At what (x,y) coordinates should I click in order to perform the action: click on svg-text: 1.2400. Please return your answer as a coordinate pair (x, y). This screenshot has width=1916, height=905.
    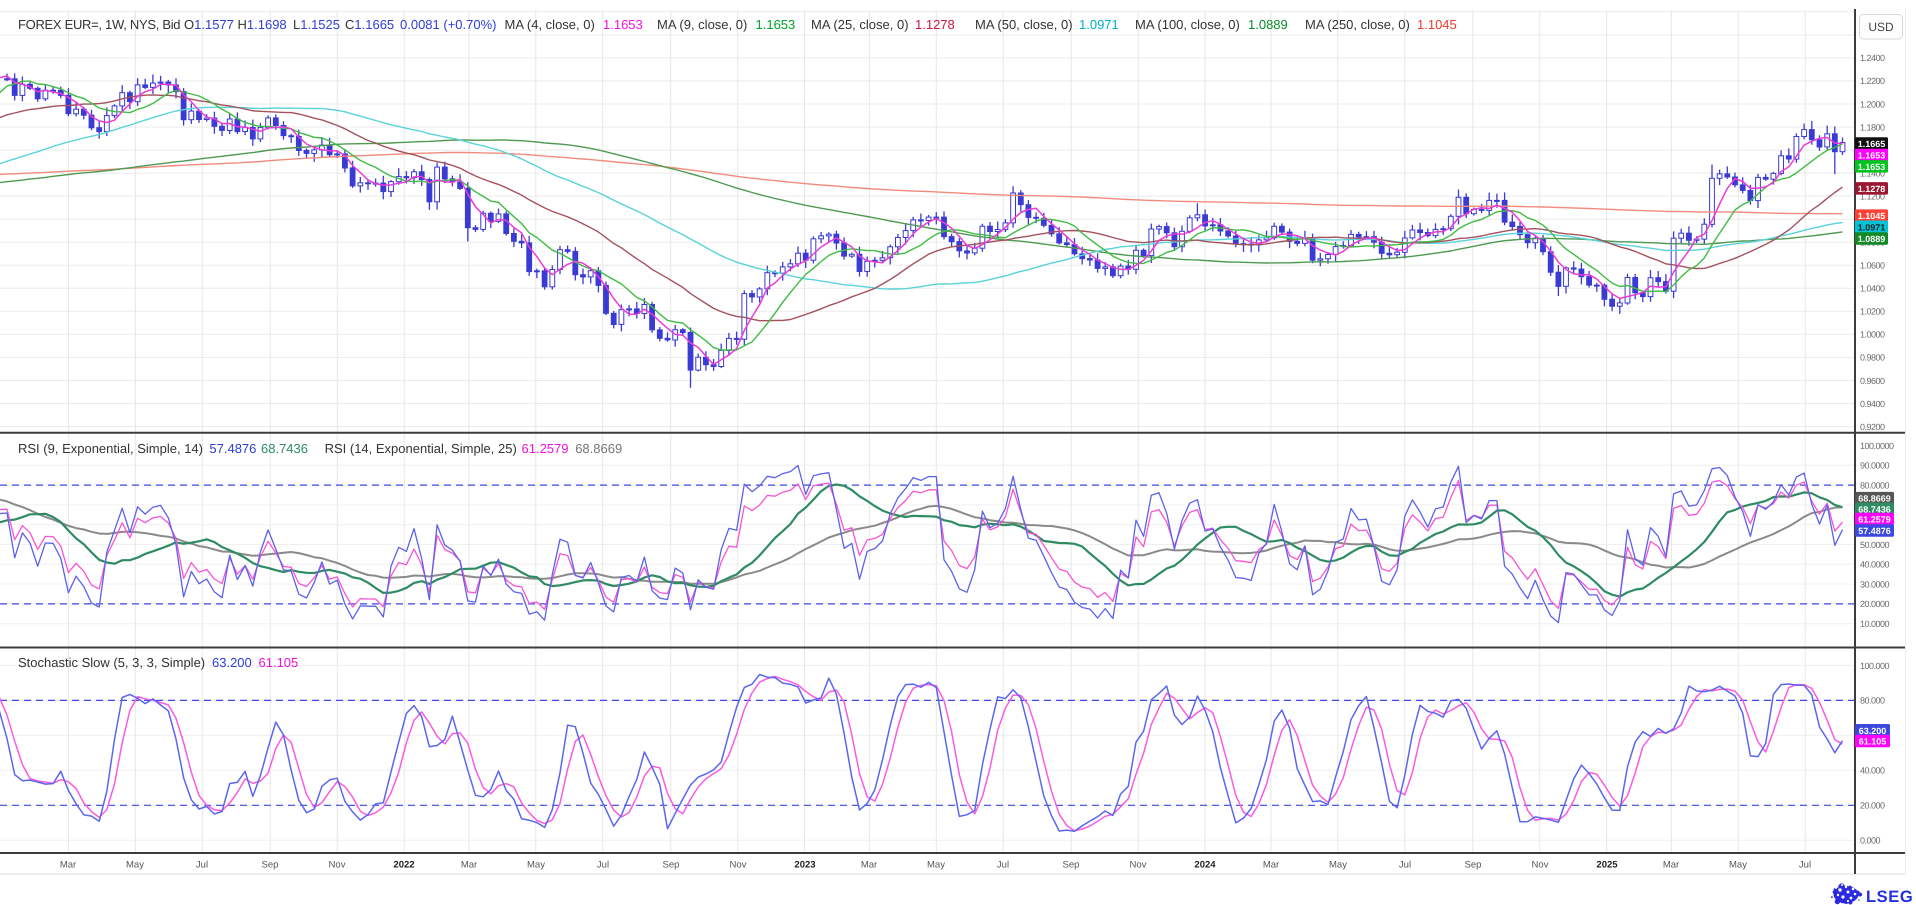
    Looking at the image, I should click on (1872, 58).